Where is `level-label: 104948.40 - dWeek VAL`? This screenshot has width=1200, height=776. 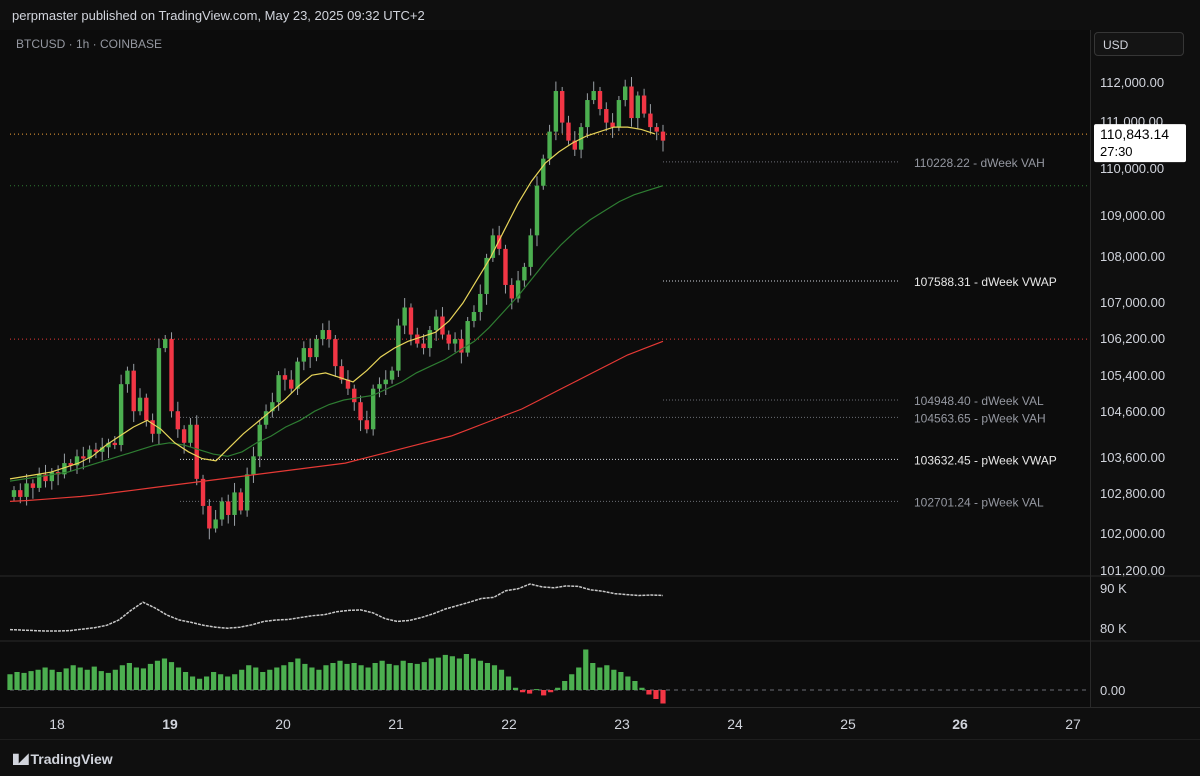
level-label: 104948.40 - dWeek VAL is located at coordinates (979, 401).